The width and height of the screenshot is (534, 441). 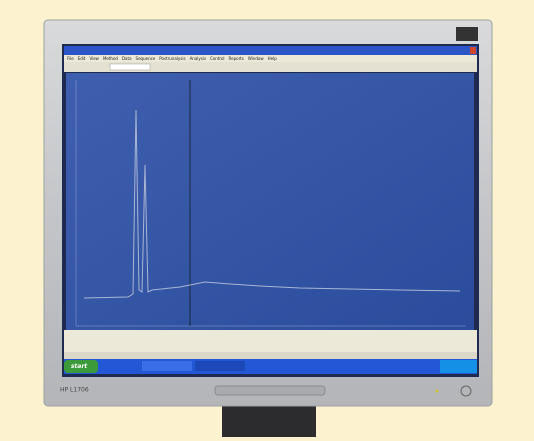 What do you see at coordinates (458, 366) in the screenshot?
I see `tray` at bounding box center [458, 366].